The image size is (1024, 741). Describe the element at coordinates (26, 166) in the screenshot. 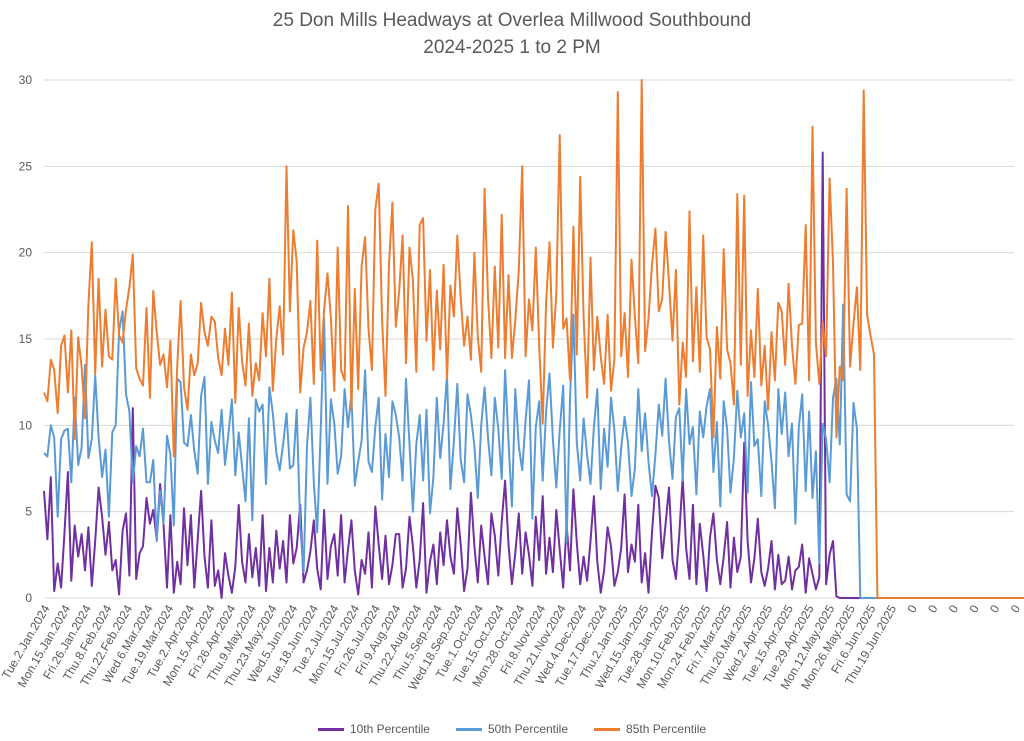

I see `y-tick-label: 25` at that location.